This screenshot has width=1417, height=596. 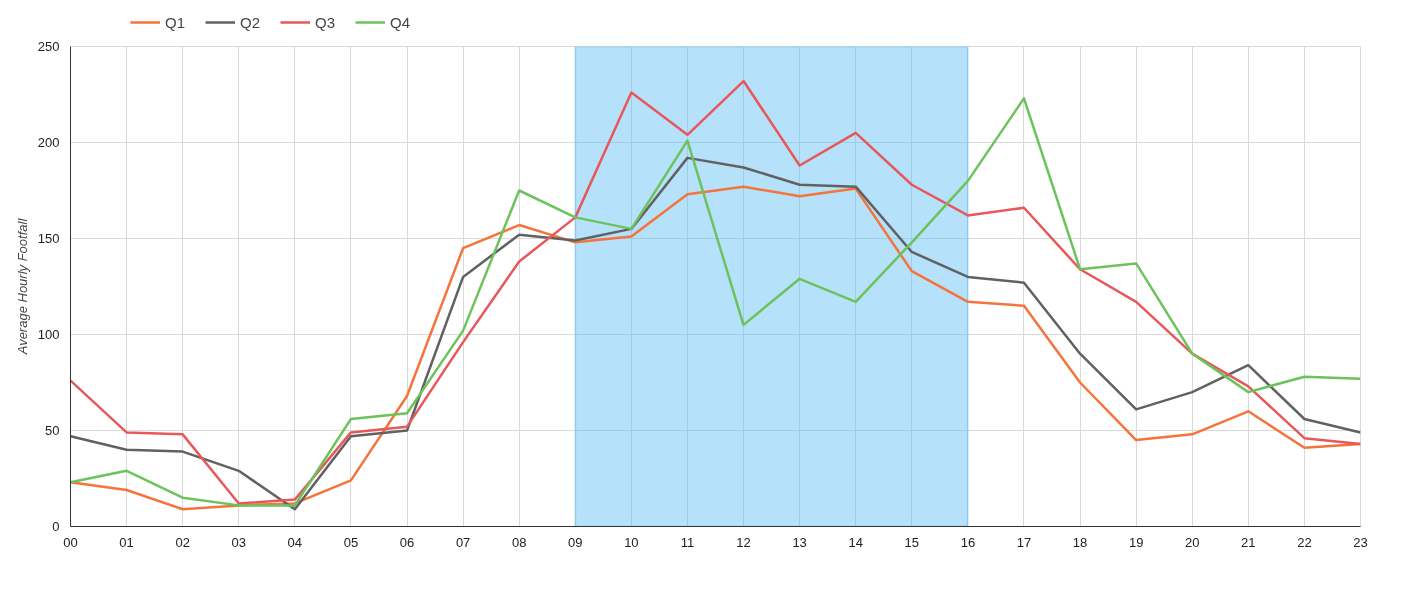 What do you see at coordinates (1080, 542) in the screenshot?
I see `x-tick-label: 18` at bounding box center [1080, 542].